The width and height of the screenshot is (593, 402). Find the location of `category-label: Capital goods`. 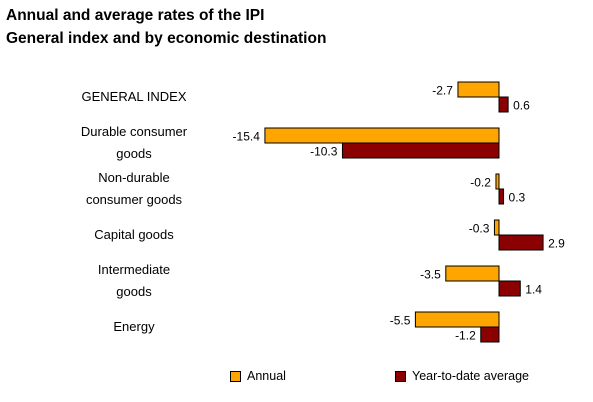

category-label: Capital goods is located at coordinates (134, 234).